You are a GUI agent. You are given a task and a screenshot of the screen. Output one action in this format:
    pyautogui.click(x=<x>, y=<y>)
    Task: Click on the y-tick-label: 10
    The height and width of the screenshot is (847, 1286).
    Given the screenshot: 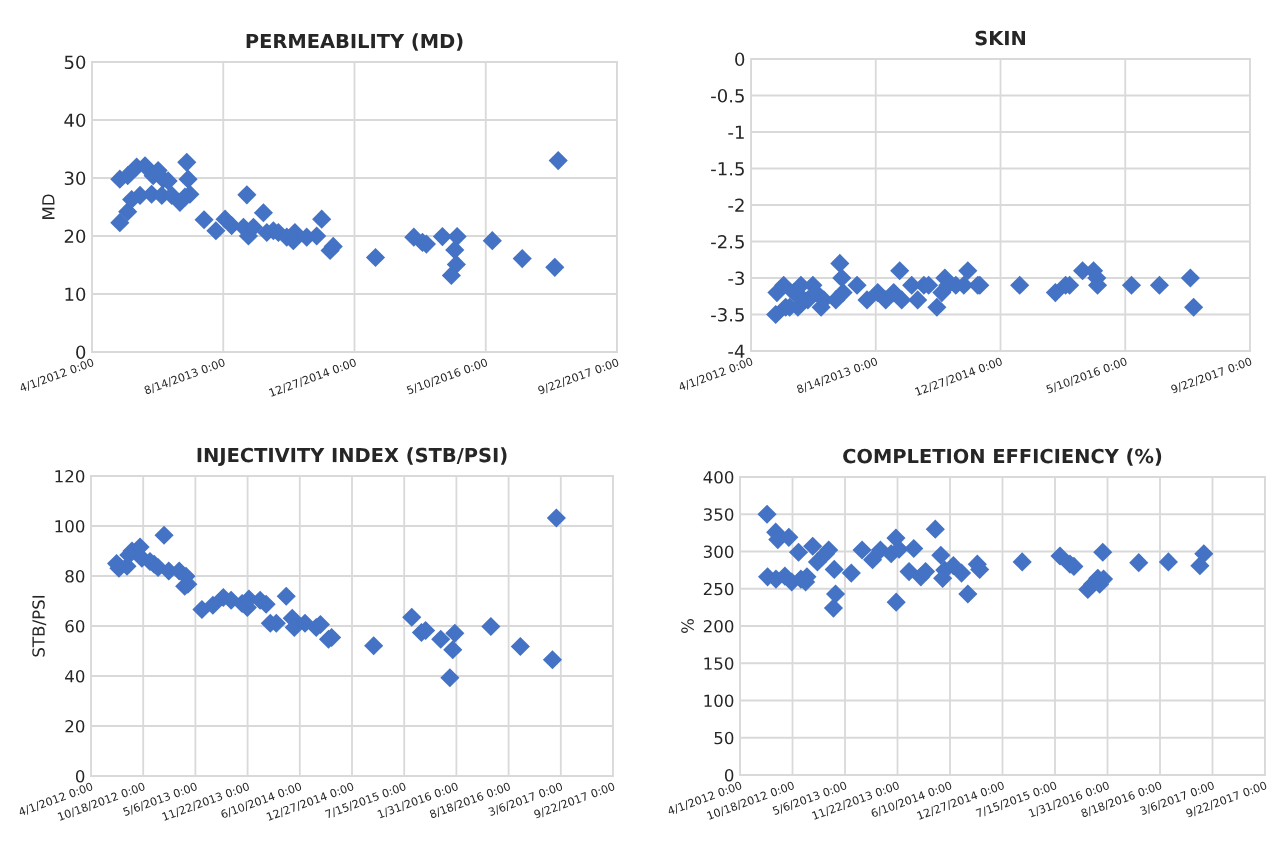 What is the action you would take?
    pyautogui.click(x=75, y=294)
    